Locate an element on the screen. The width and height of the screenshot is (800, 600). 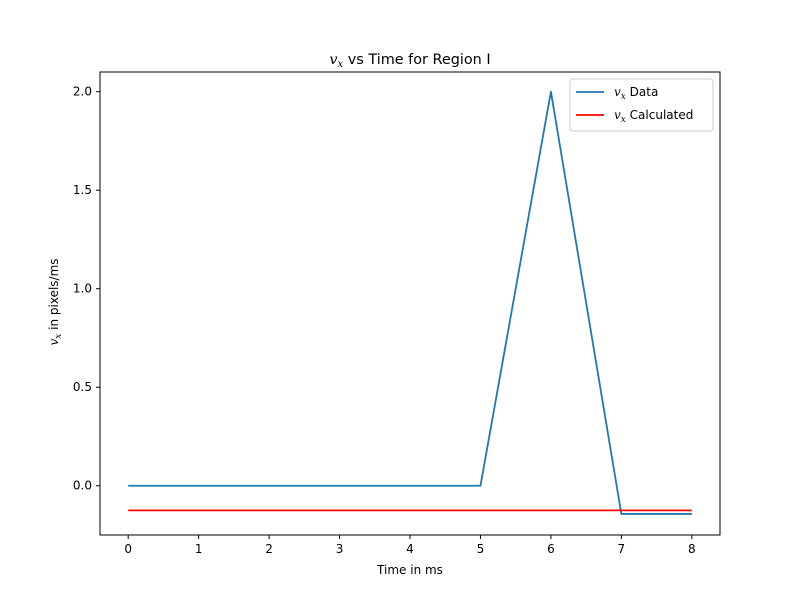
x-tick-label: 2 is located at coordinates (269, 549).